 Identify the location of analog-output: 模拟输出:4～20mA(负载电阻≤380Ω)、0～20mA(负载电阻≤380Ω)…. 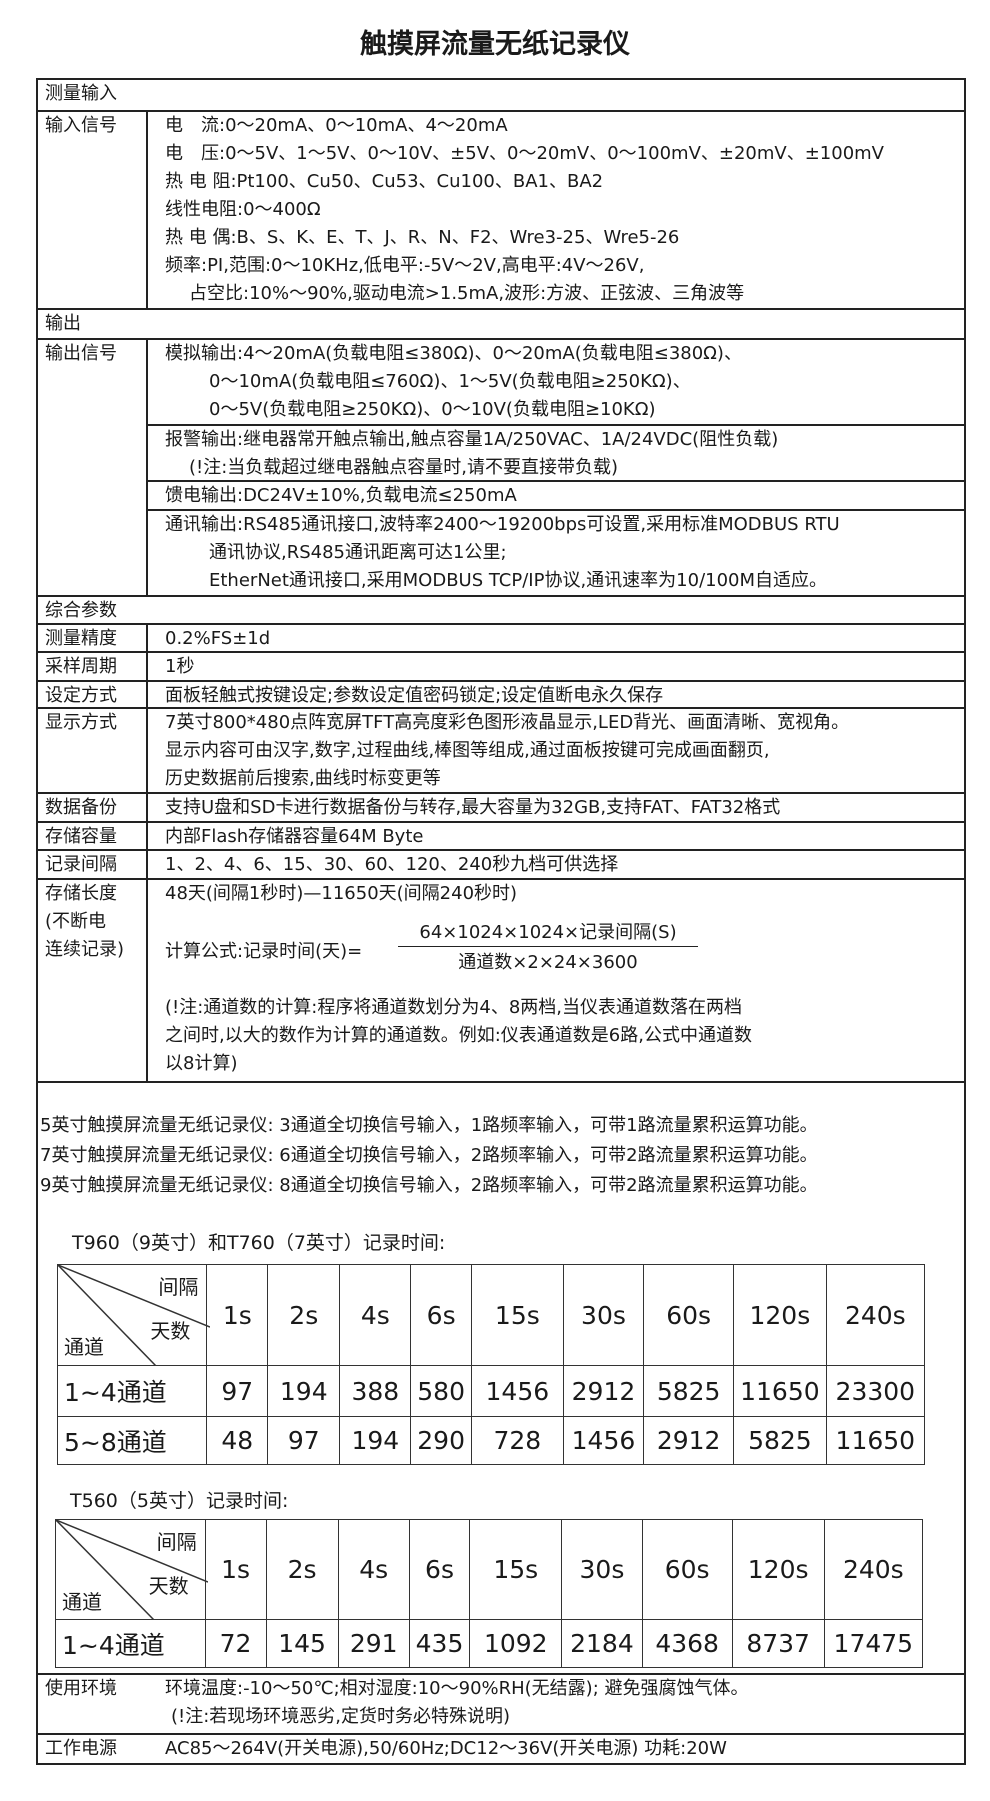
(556, 383).